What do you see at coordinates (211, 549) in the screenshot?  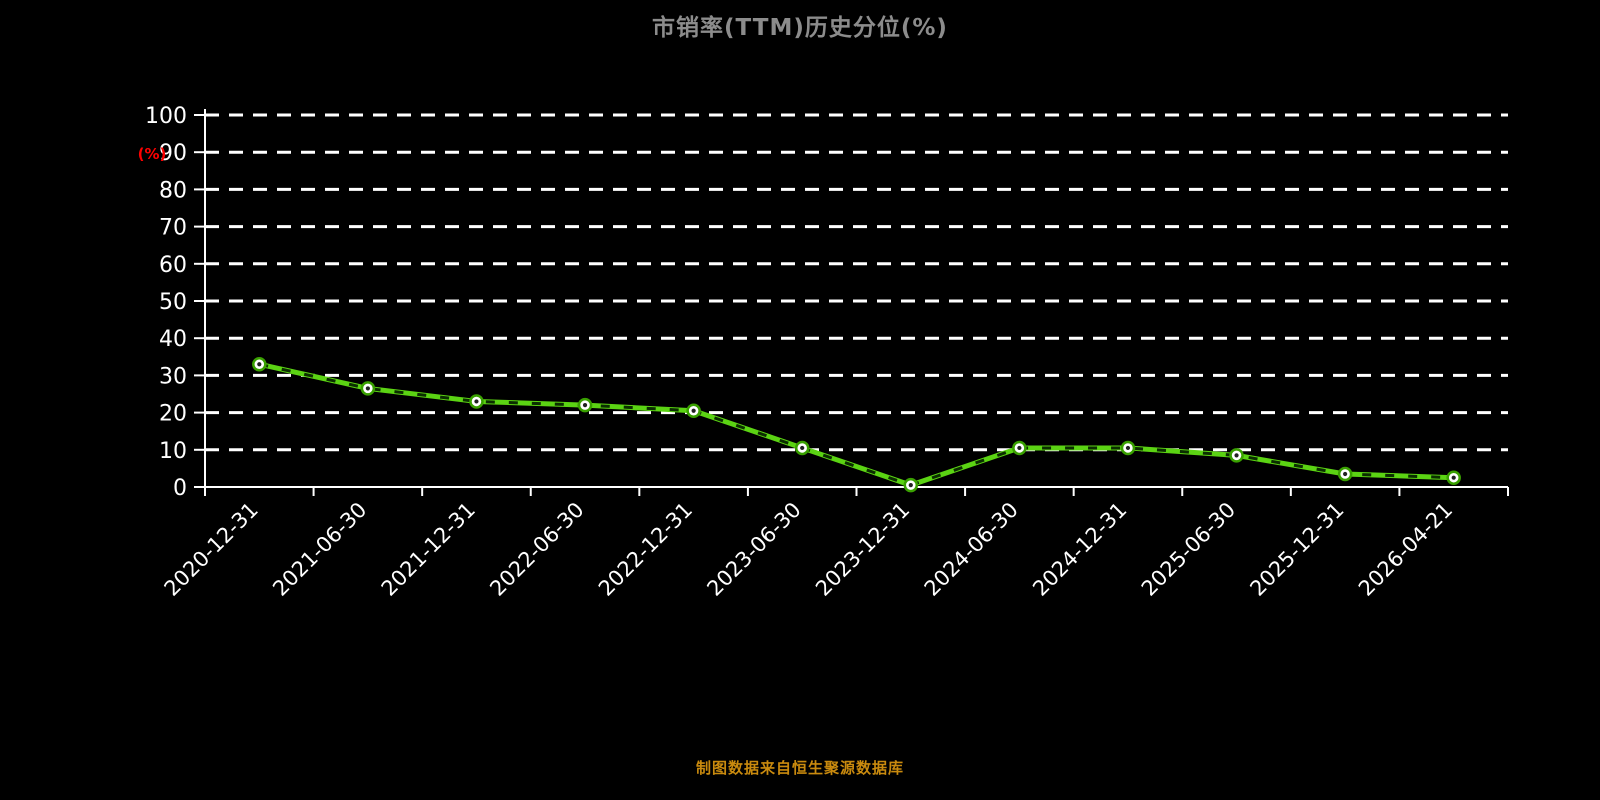 I see `x-tick-label: 2020-12-31` at bounding box center [211, 549].